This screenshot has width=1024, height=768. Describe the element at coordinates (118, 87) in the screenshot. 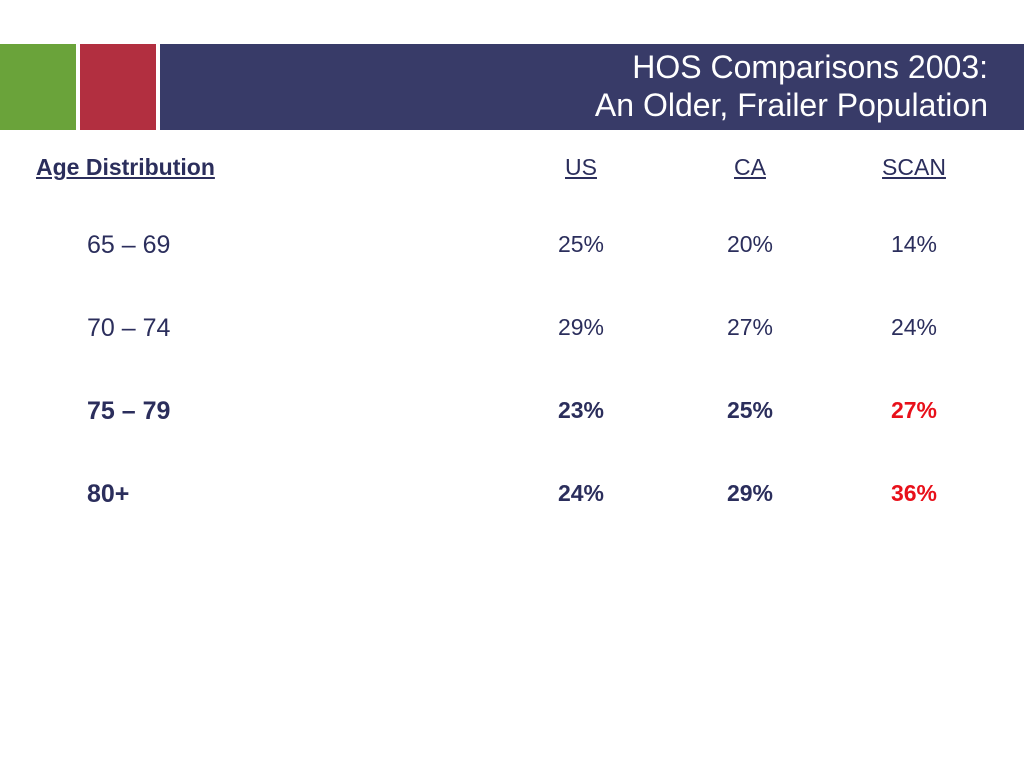

I see `red-accent-block` at that location.